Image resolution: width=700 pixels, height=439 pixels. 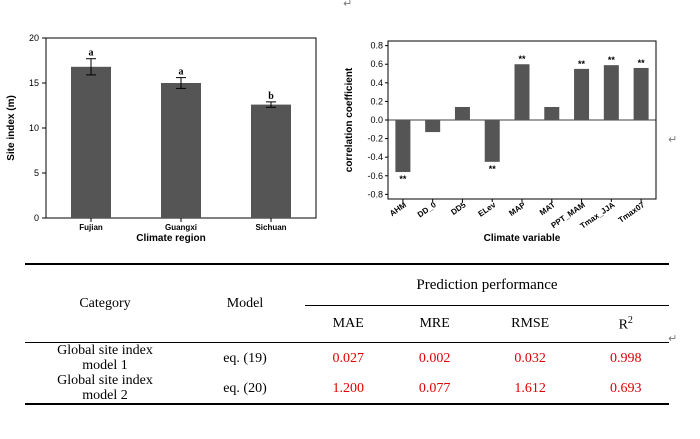 I want to click on y-tick-label: 5, so click(x=36, y=173).